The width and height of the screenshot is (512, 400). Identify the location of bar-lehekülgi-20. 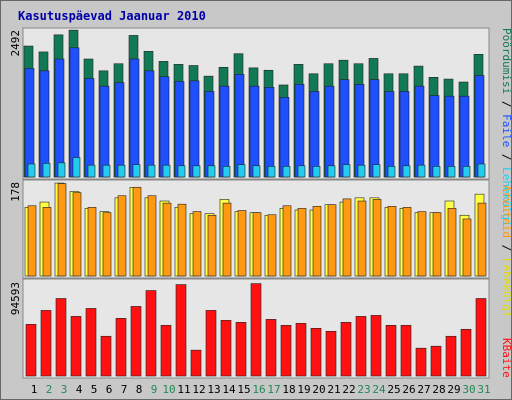
(316, 172).